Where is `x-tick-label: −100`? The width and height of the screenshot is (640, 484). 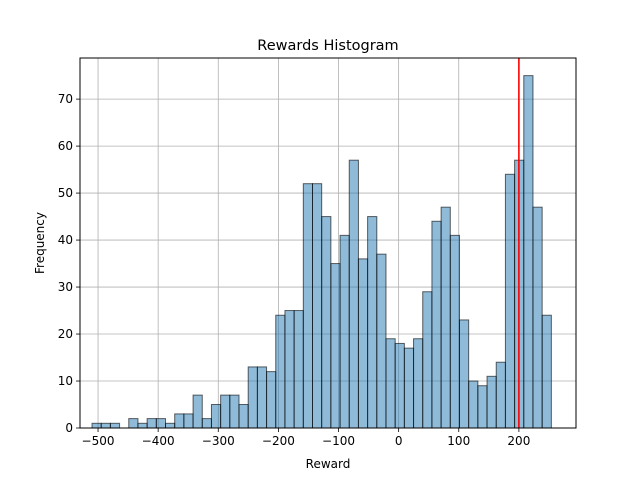 x-tick-label: −100 is located at coordinates (338, 441).